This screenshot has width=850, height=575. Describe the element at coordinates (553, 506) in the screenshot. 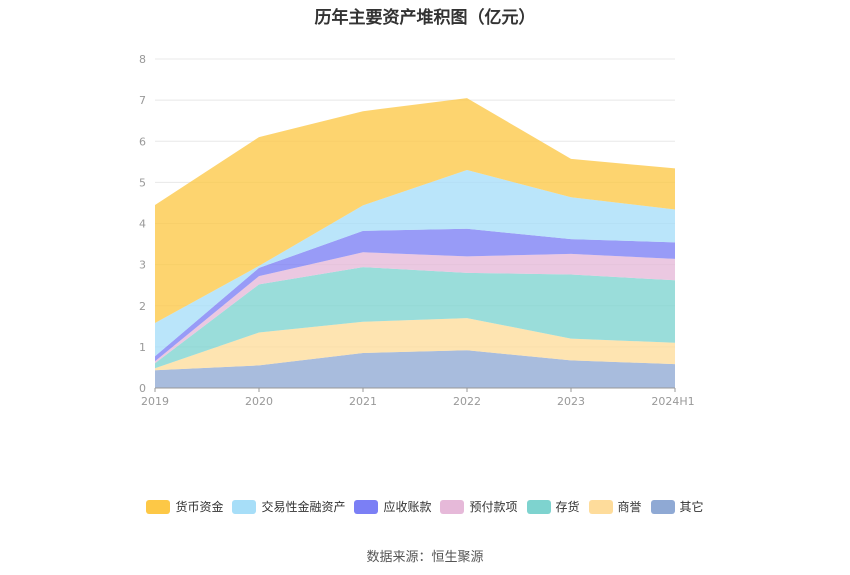

I see `legend-item: 存货` at that location.